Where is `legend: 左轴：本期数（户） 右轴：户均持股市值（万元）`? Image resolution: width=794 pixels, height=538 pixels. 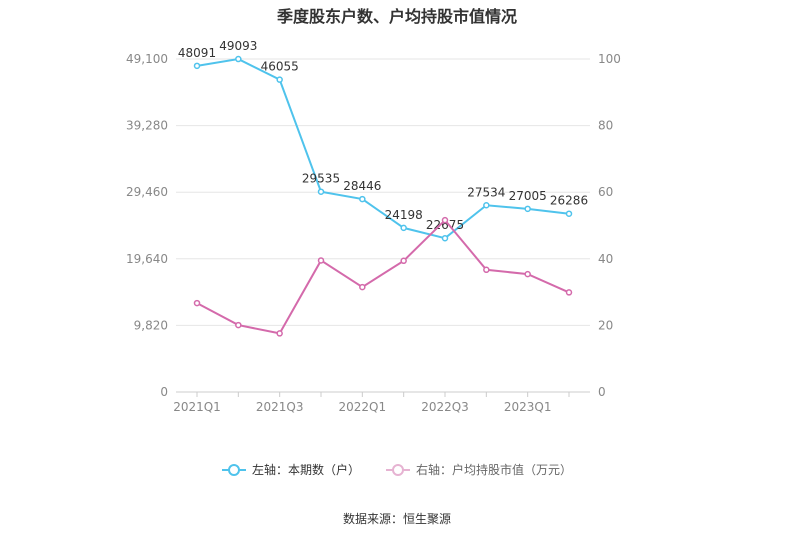 legend: 左轴：本期数（户） 右轴：户均持股市值（万元） is located at coordinates (397, 469).